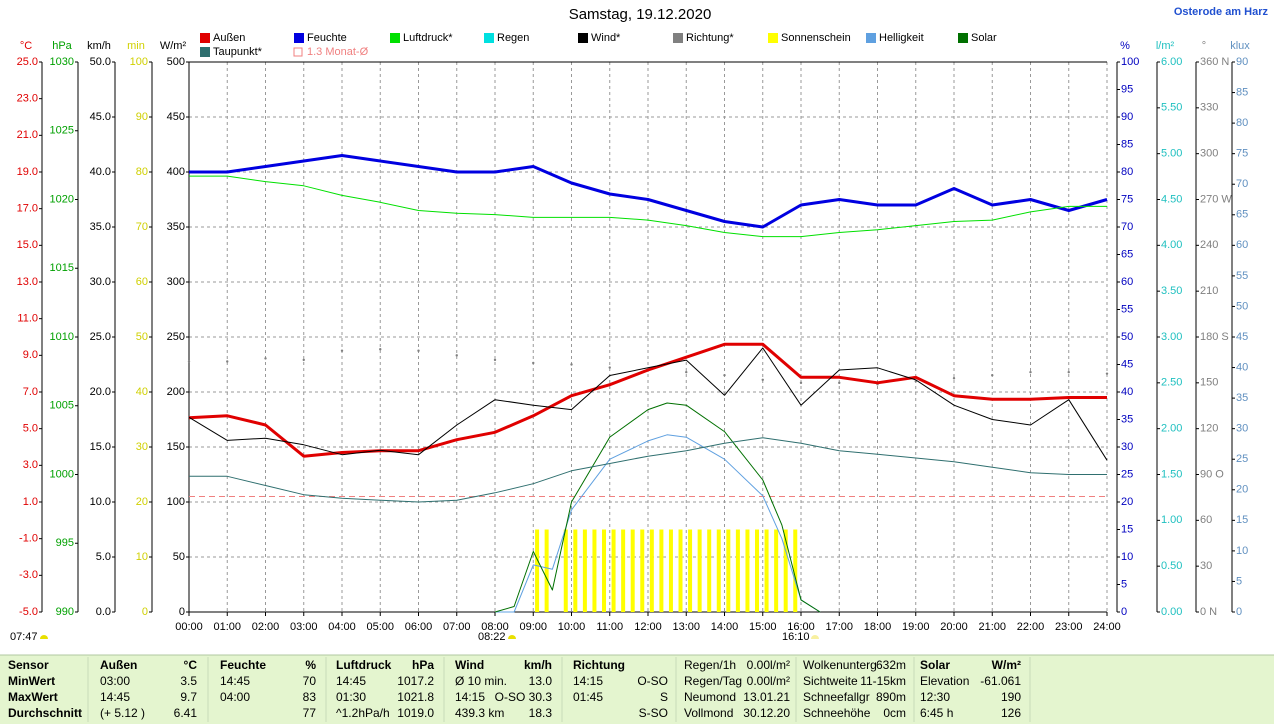  I want to click on y-tick-label: 45, so click(1242, 337).